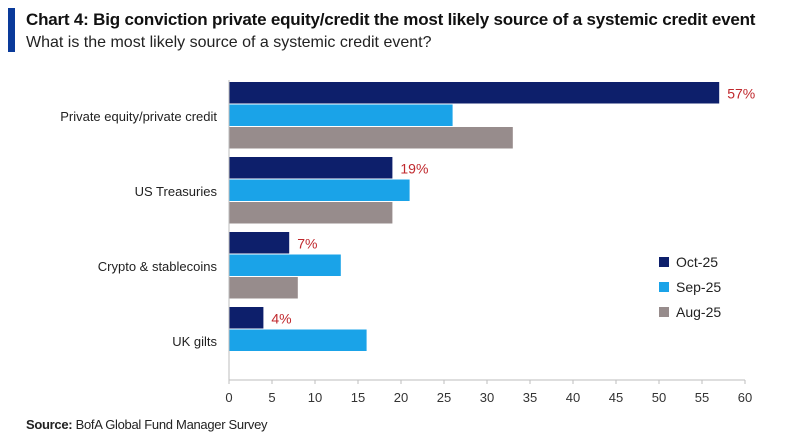 Image resolution: width=803 pixels, height=437 pixels. What do you see at coordinates (573, 397) in the screenshot?
I see `x-tick-label: 40` at bounding box center [573, 397].